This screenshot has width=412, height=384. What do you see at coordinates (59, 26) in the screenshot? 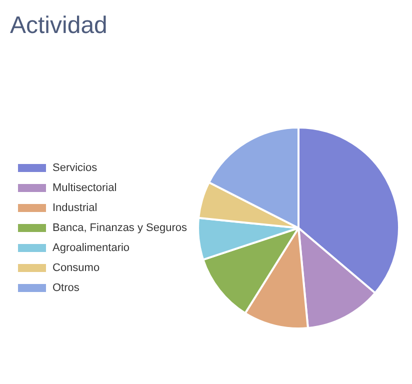
I see `chart-title: Actividad` at bounding box center [59, 26].